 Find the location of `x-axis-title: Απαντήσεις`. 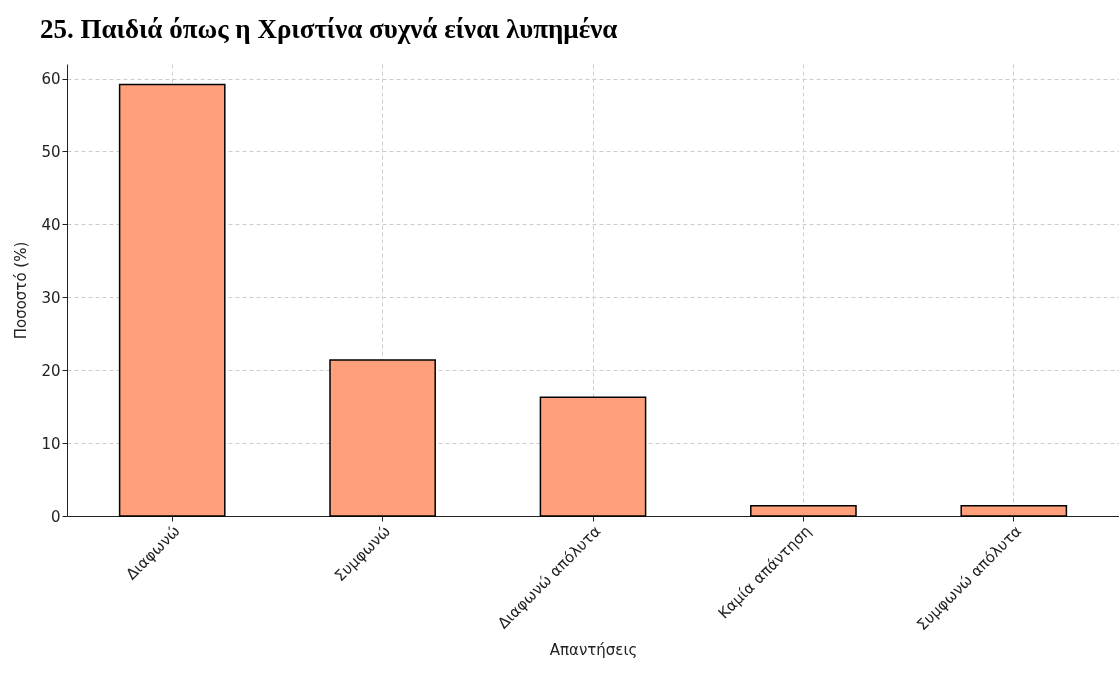

x-axis-title: Απαντήσεις is located at coordinates (593, 650).